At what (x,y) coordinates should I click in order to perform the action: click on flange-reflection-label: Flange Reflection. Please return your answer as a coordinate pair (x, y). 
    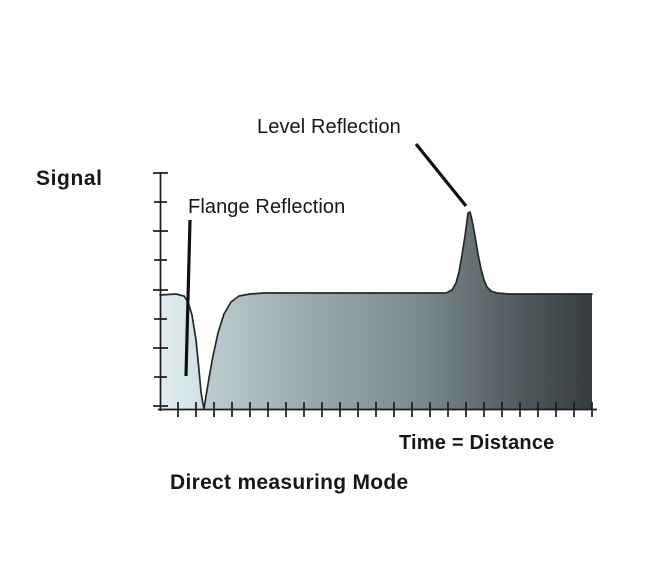
    Looking at the image, I should click on (267, 207).